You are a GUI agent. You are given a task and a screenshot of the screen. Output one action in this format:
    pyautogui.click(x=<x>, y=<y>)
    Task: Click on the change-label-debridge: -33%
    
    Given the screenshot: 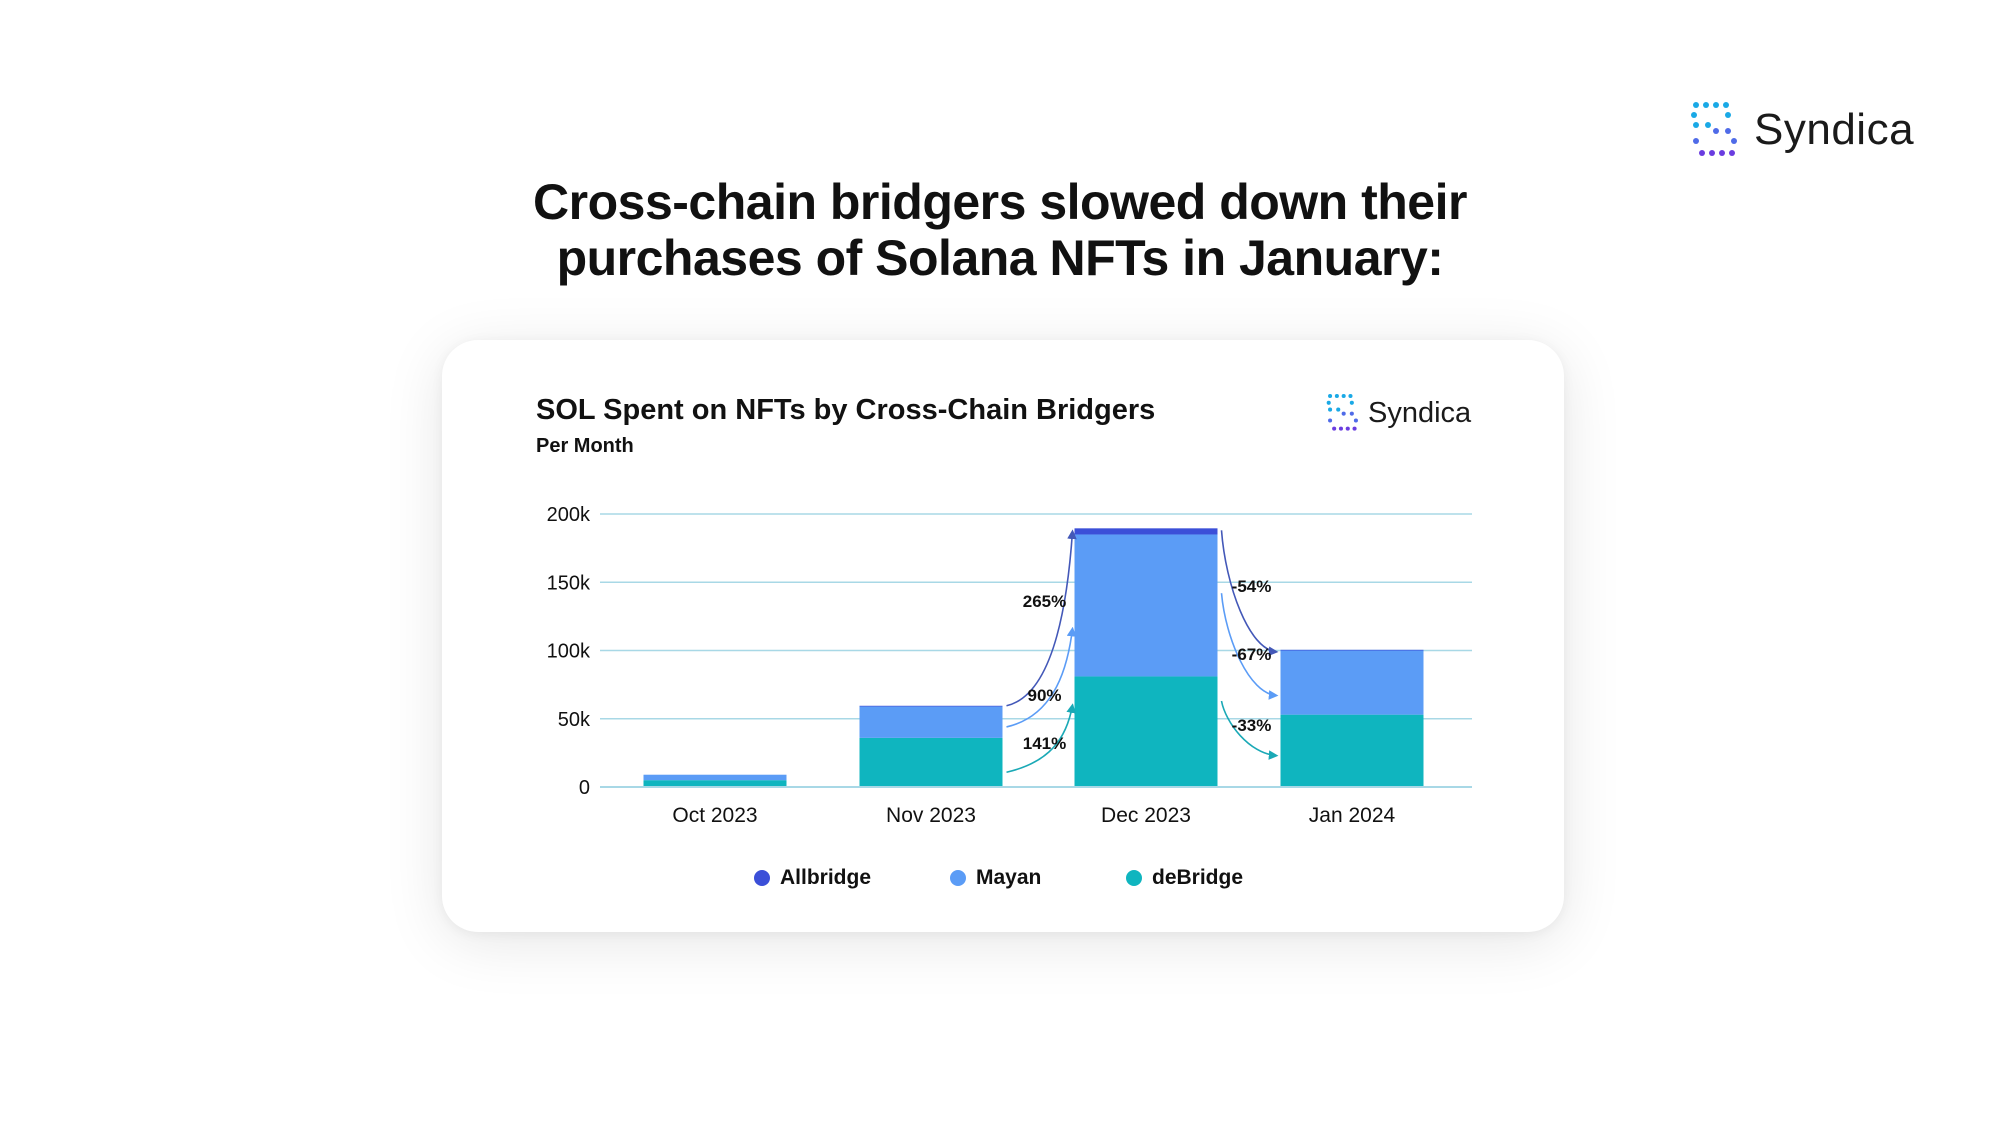 What is the action you would take?
    pyautogui.click(x=1252, y=725)
    